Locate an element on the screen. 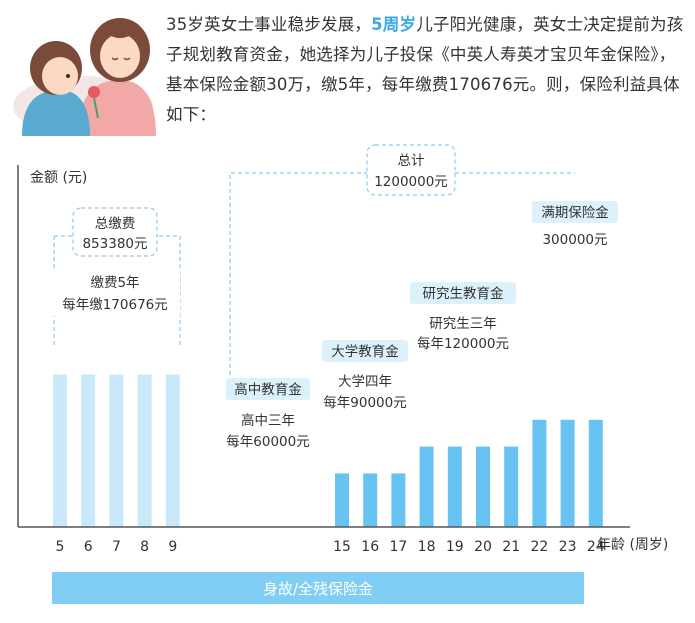  x-tick-9: 9 is located at coordinates (172, 547).